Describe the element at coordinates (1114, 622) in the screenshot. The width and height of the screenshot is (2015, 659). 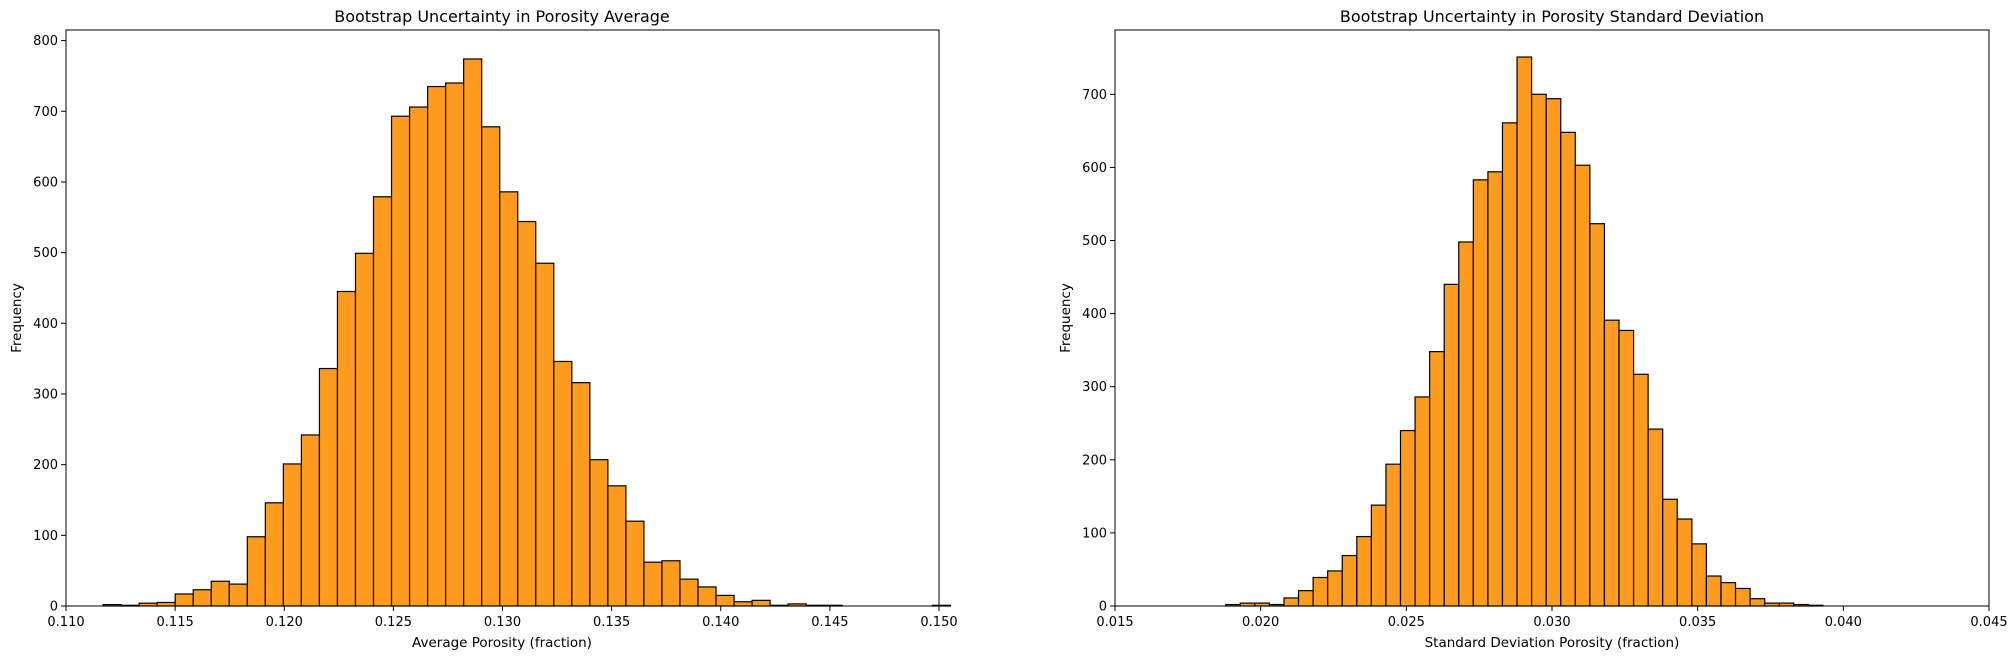
I see `x-tick-label: 0.015` at that location.